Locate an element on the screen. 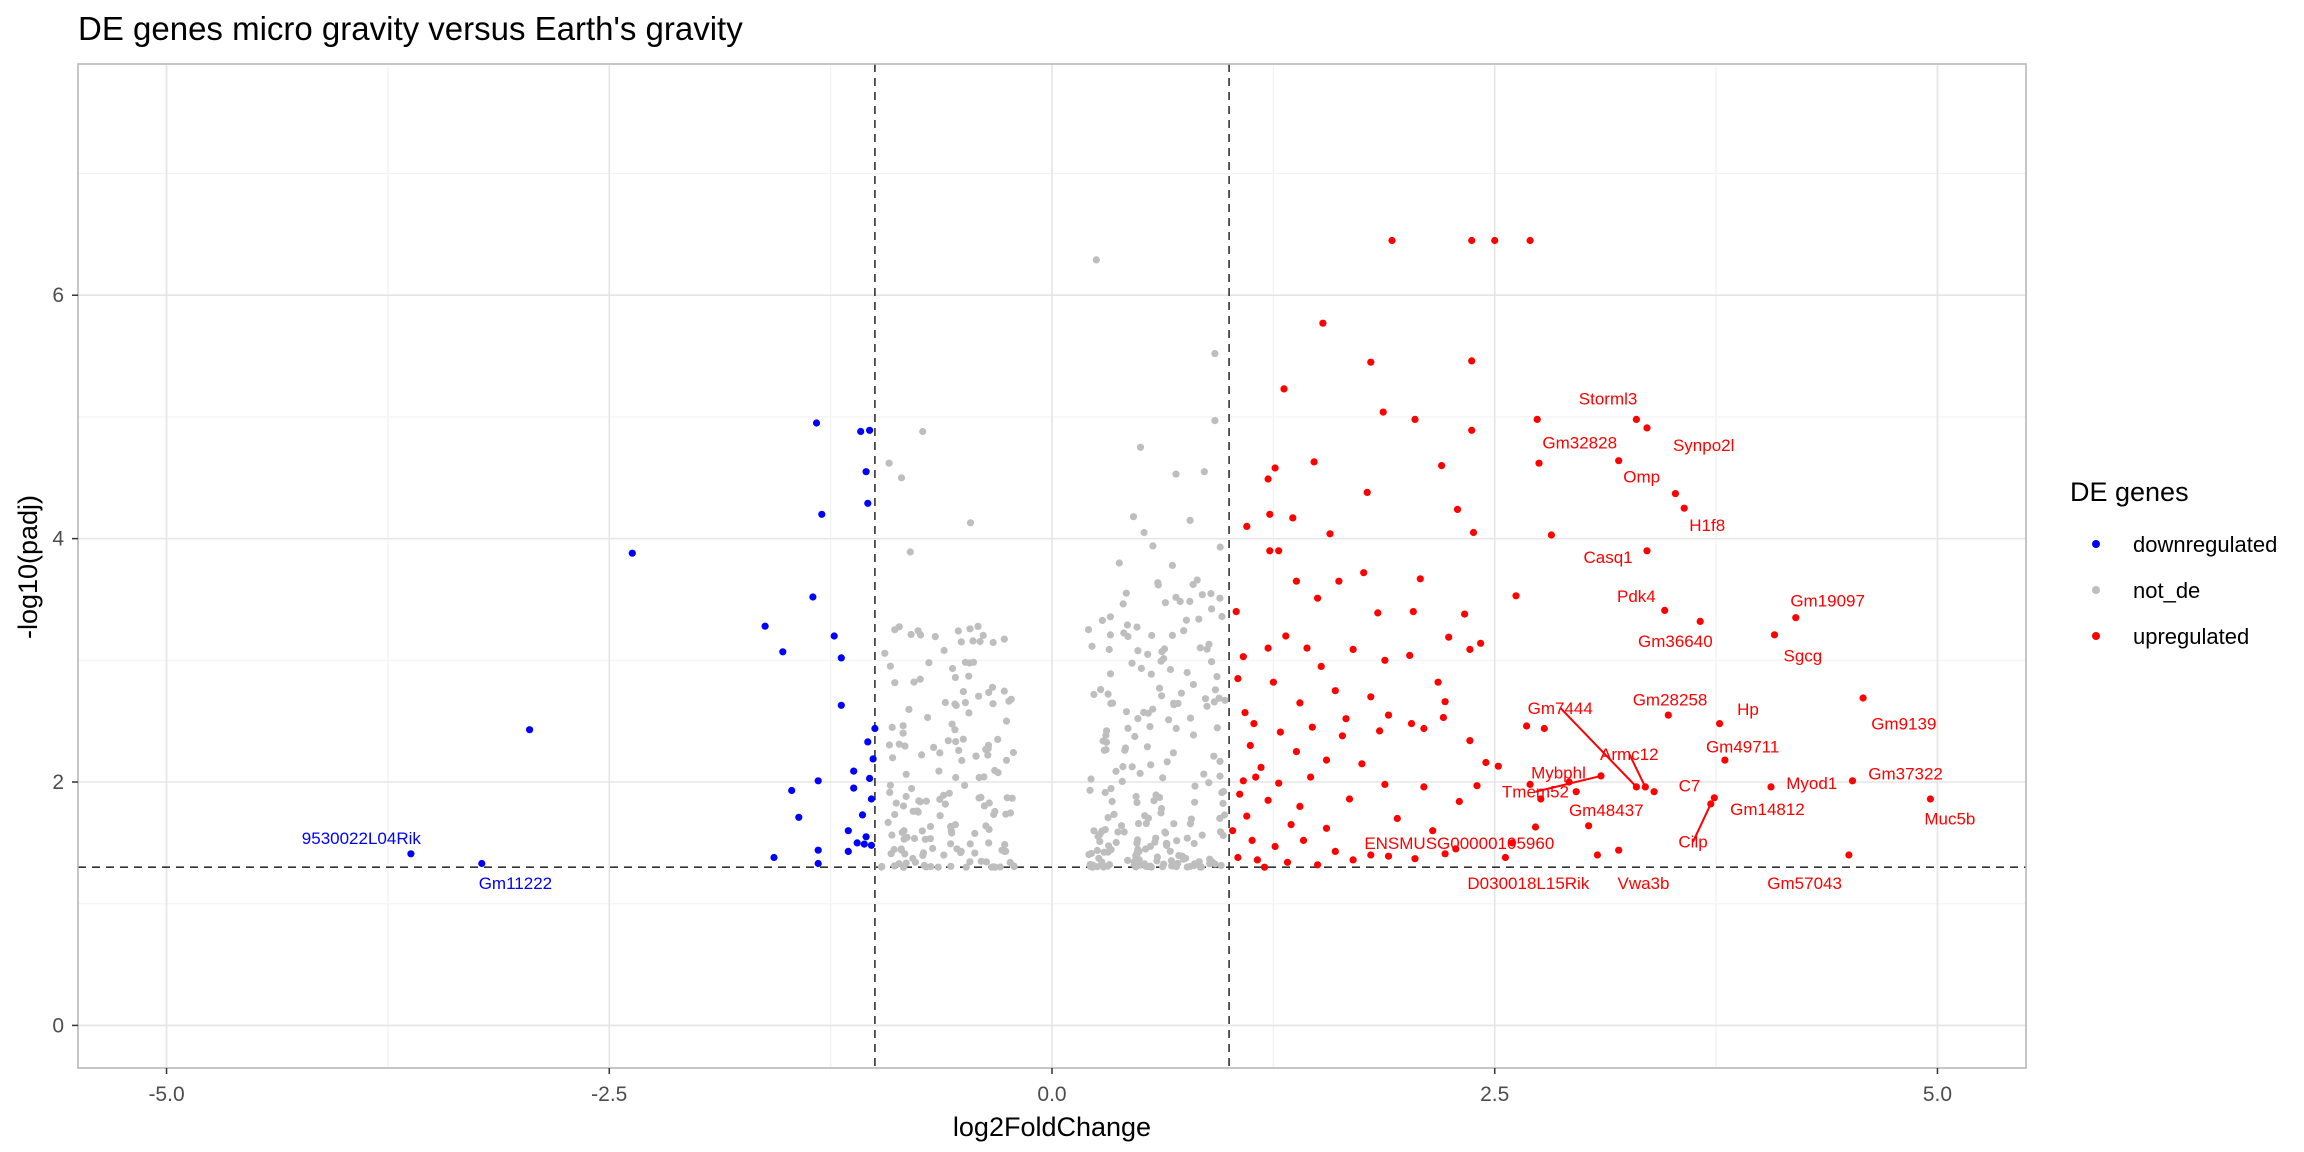 The height and width of the screenshot is (1152, 2304). gene-label-group: D030018L15Rik is located at coordinates (1528, 883).